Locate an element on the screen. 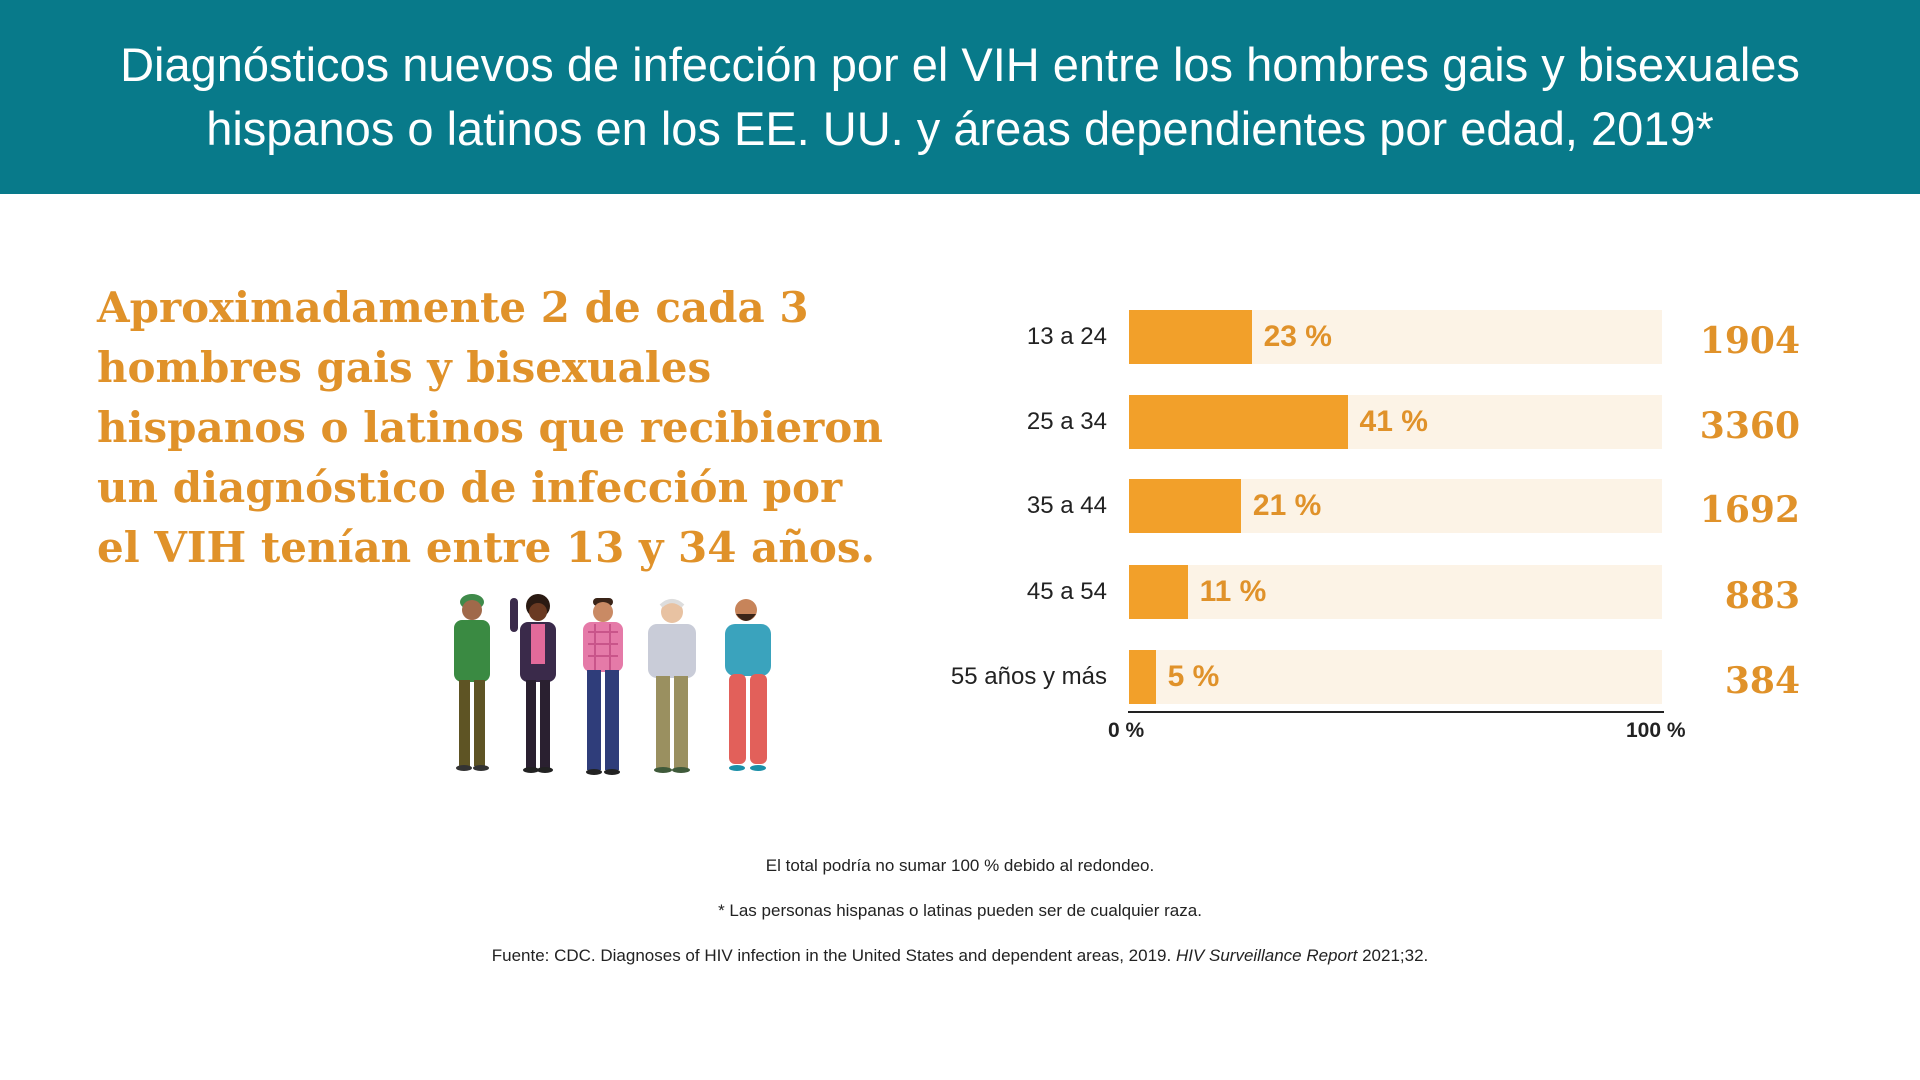 The height and width of the screenshot is (1080, 1920). bar-value-label: 41 % is located at coordinates (1393, 421).